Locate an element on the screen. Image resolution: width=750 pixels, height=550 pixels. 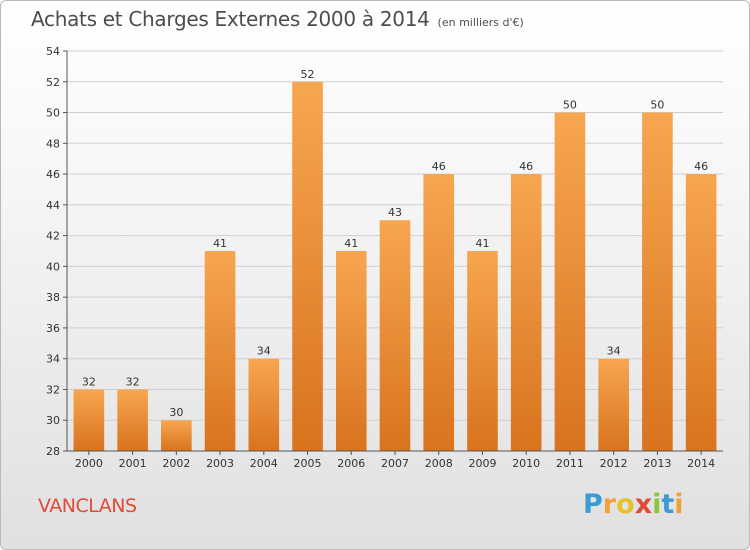
brand-letter: r is located at coordinates (609, 504).